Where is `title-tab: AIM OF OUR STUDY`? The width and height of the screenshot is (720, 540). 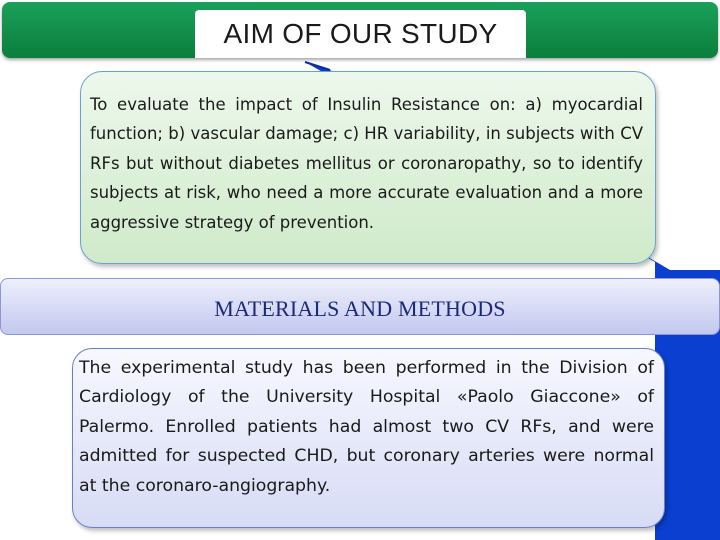
title-tab: AIM OF OUR STUDY is located at coordinates (360, 34).